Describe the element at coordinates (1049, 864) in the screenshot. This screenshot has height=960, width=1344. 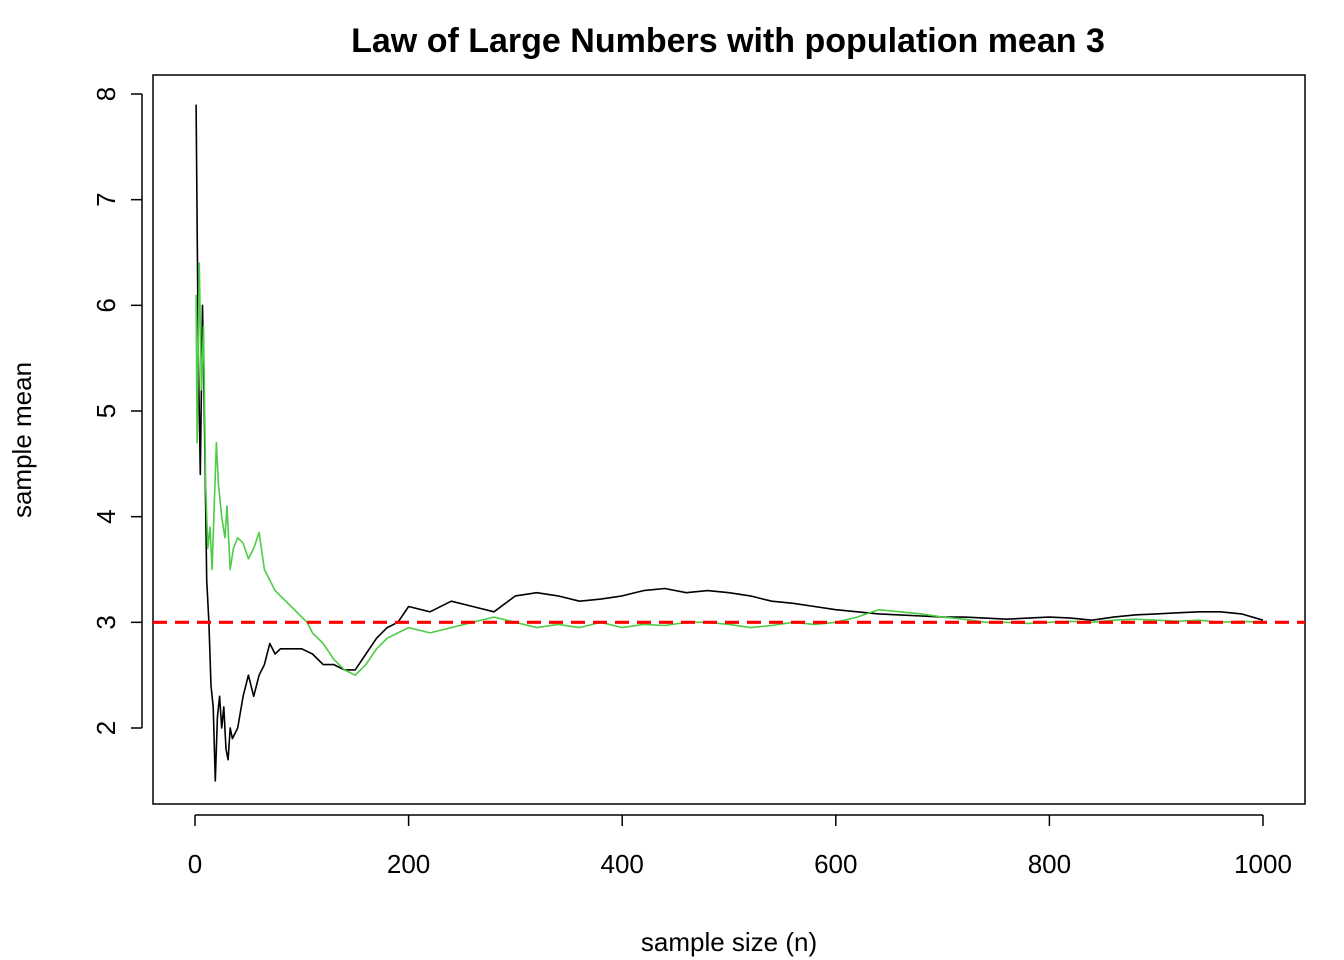
I see `x-tick-label: 800` at that location.